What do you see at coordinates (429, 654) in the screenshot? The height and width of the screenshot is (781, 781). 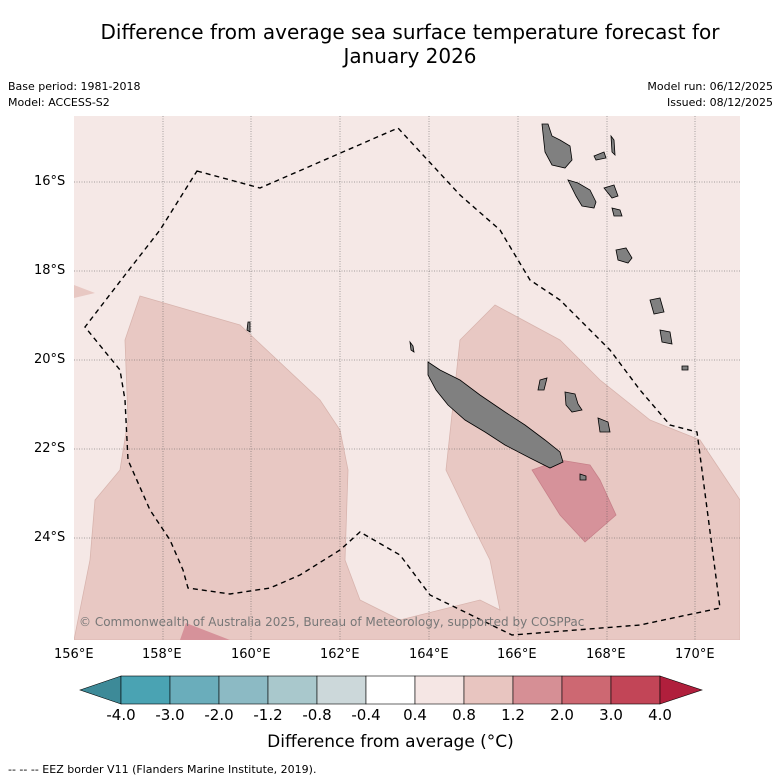 I see `lon-tick-164e: 164°E` at bounding box center [429, 654].